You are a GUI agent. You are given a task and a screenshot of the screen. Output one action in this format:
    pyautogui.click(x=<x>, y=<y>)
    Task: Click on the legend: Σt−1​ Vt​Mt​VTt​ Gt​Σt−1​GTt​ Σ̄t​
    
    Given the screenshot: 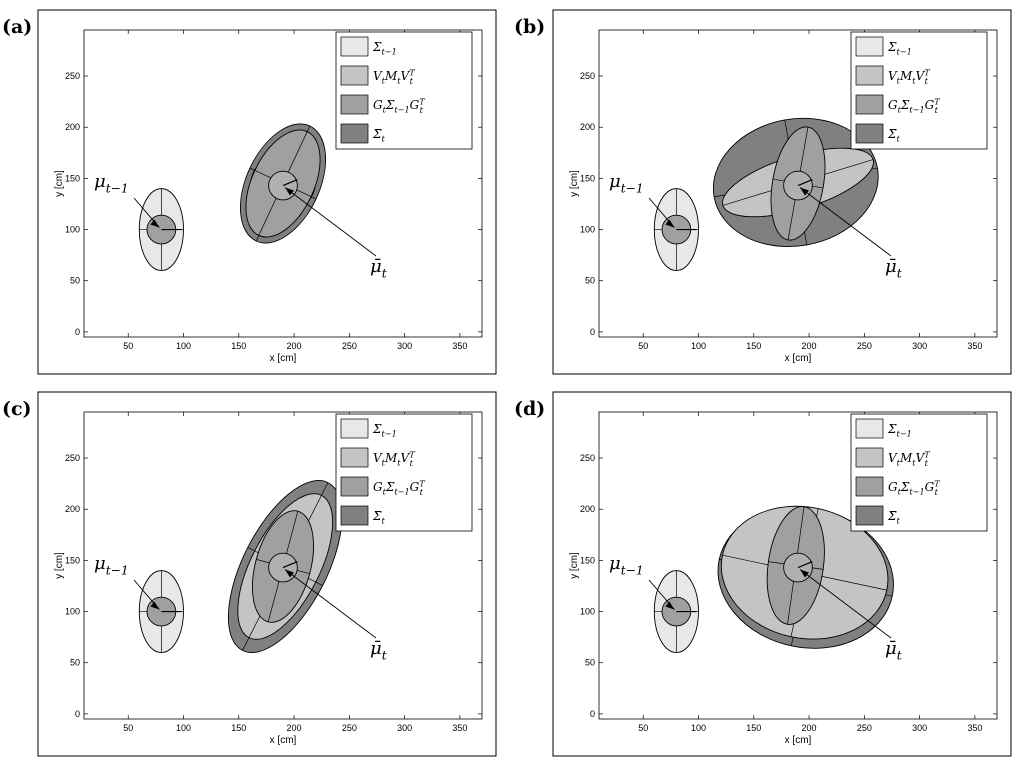 What is the action you would take?
    pyautogui.click(x=404, y=90)
    